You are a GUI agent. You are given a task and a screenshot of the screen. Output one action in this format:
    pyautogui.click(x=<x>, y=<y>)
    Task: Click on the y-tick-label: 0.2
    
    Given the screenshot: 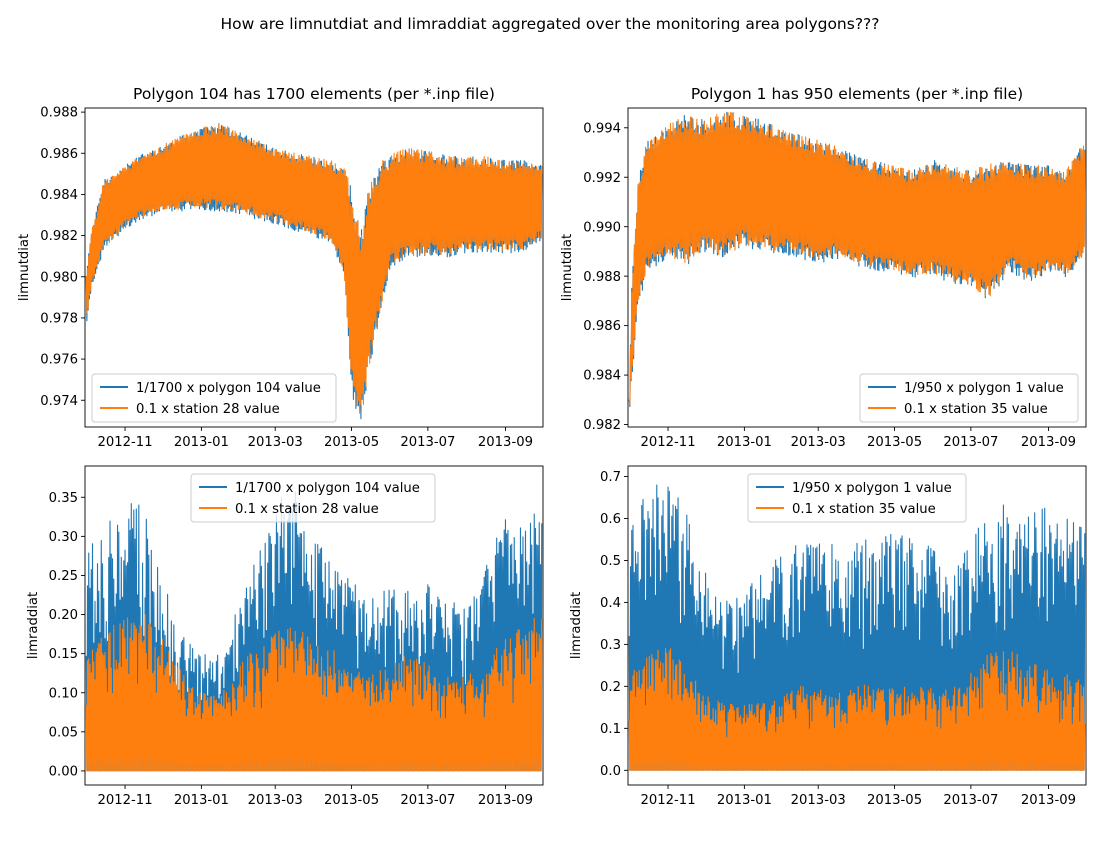 What is the action you would take?
    pyautogui.click(x=610, y=687)
    